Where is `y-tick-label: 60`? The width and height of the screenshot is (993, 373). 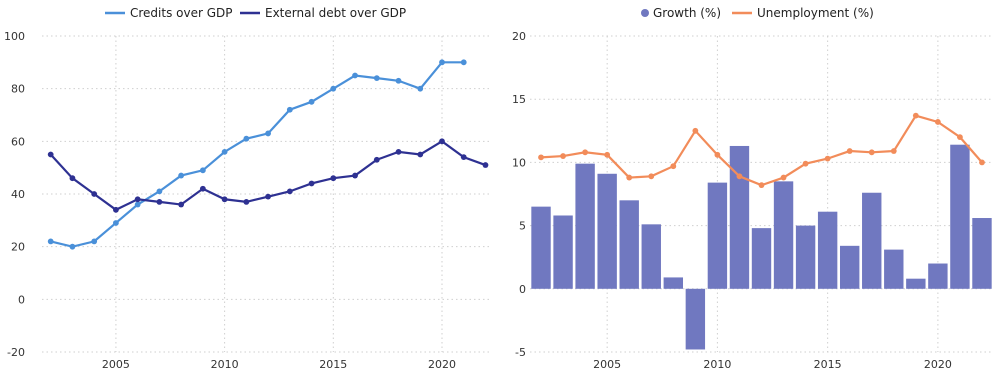 y-tick-label: 60 is located at coordinates (18, 141).